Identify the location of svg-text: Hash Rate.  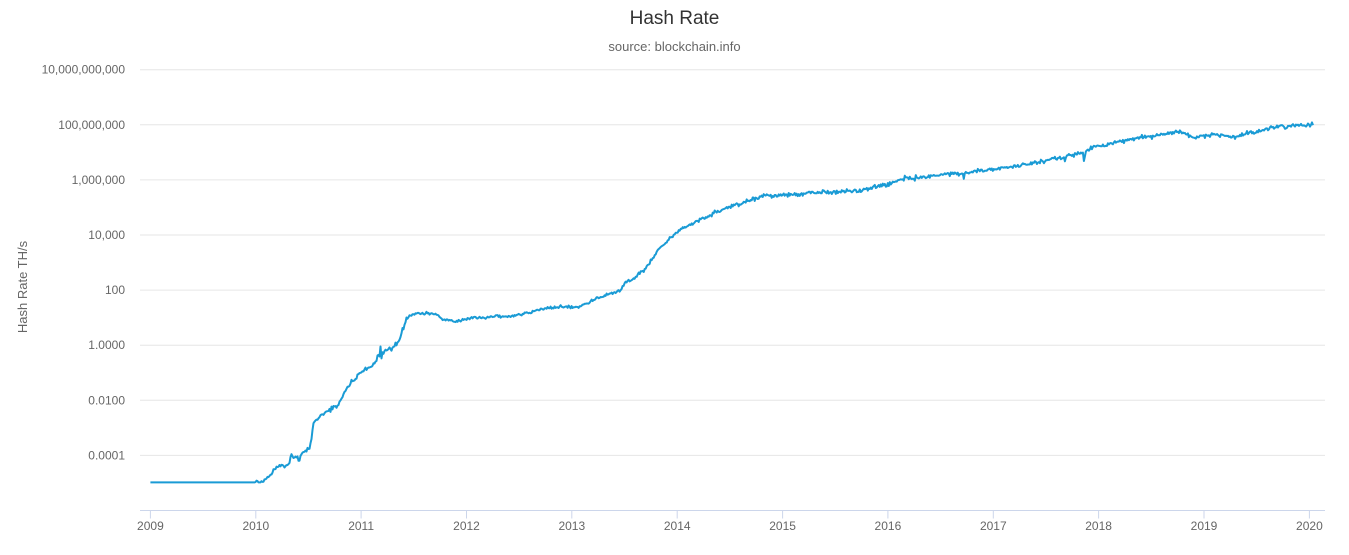
(675, 18).